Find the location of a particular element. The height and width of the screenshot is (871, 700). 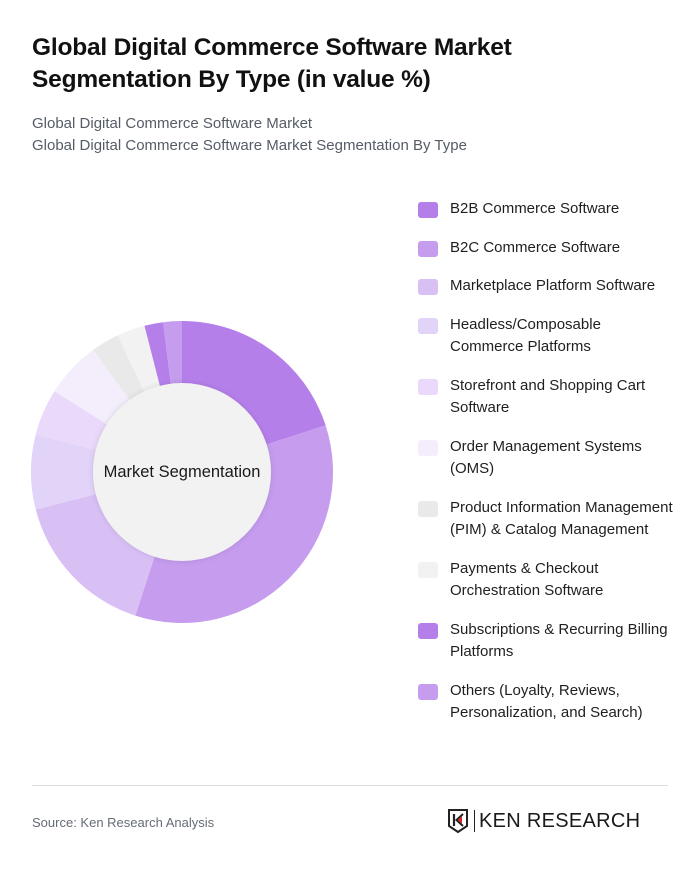

donut-slices is located at coordinates (182, 472).